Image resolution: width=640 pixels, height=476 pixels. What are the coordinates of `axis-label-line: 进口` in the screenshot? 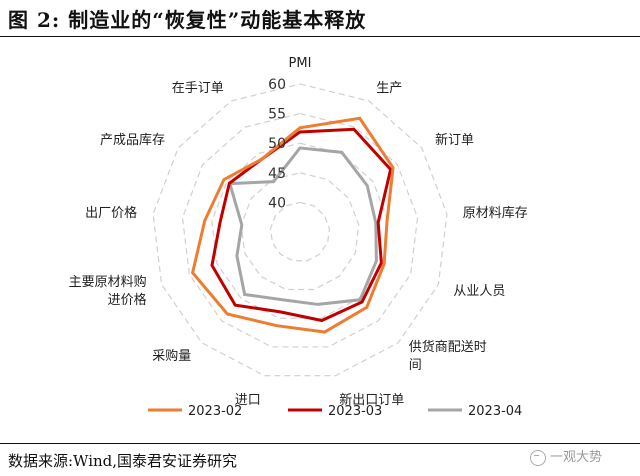 It's located at (248, 400).